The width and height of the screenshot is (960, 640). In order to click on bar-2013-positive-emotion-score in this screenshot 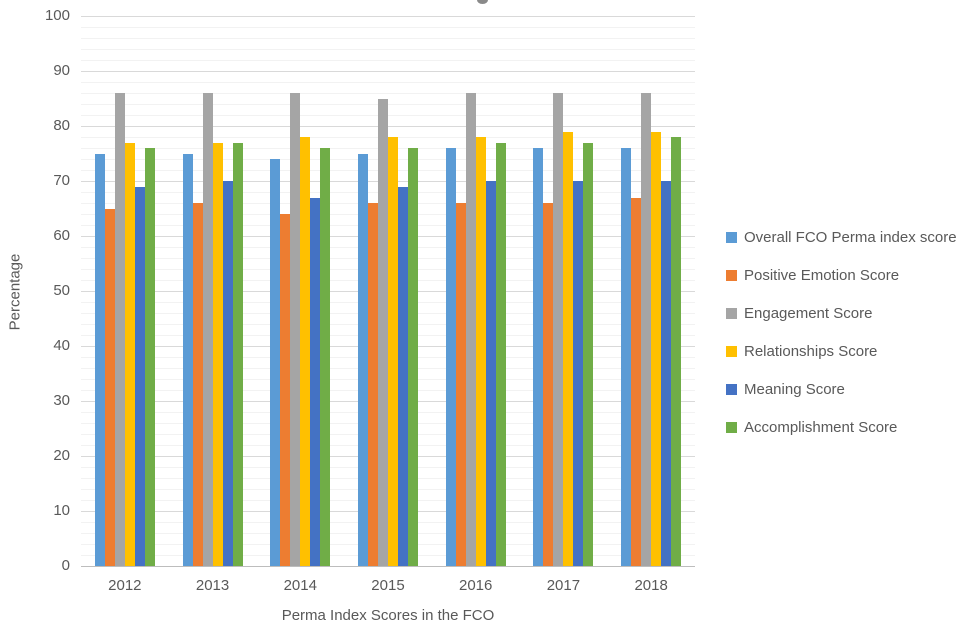, I will do `click(197, 384)`.